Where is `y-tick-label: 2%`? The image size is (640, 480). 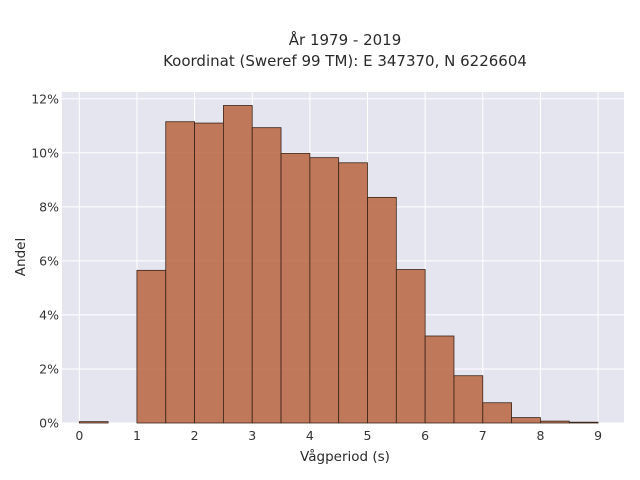 y-tick-label: 2% is located at coordinates (49, 368).